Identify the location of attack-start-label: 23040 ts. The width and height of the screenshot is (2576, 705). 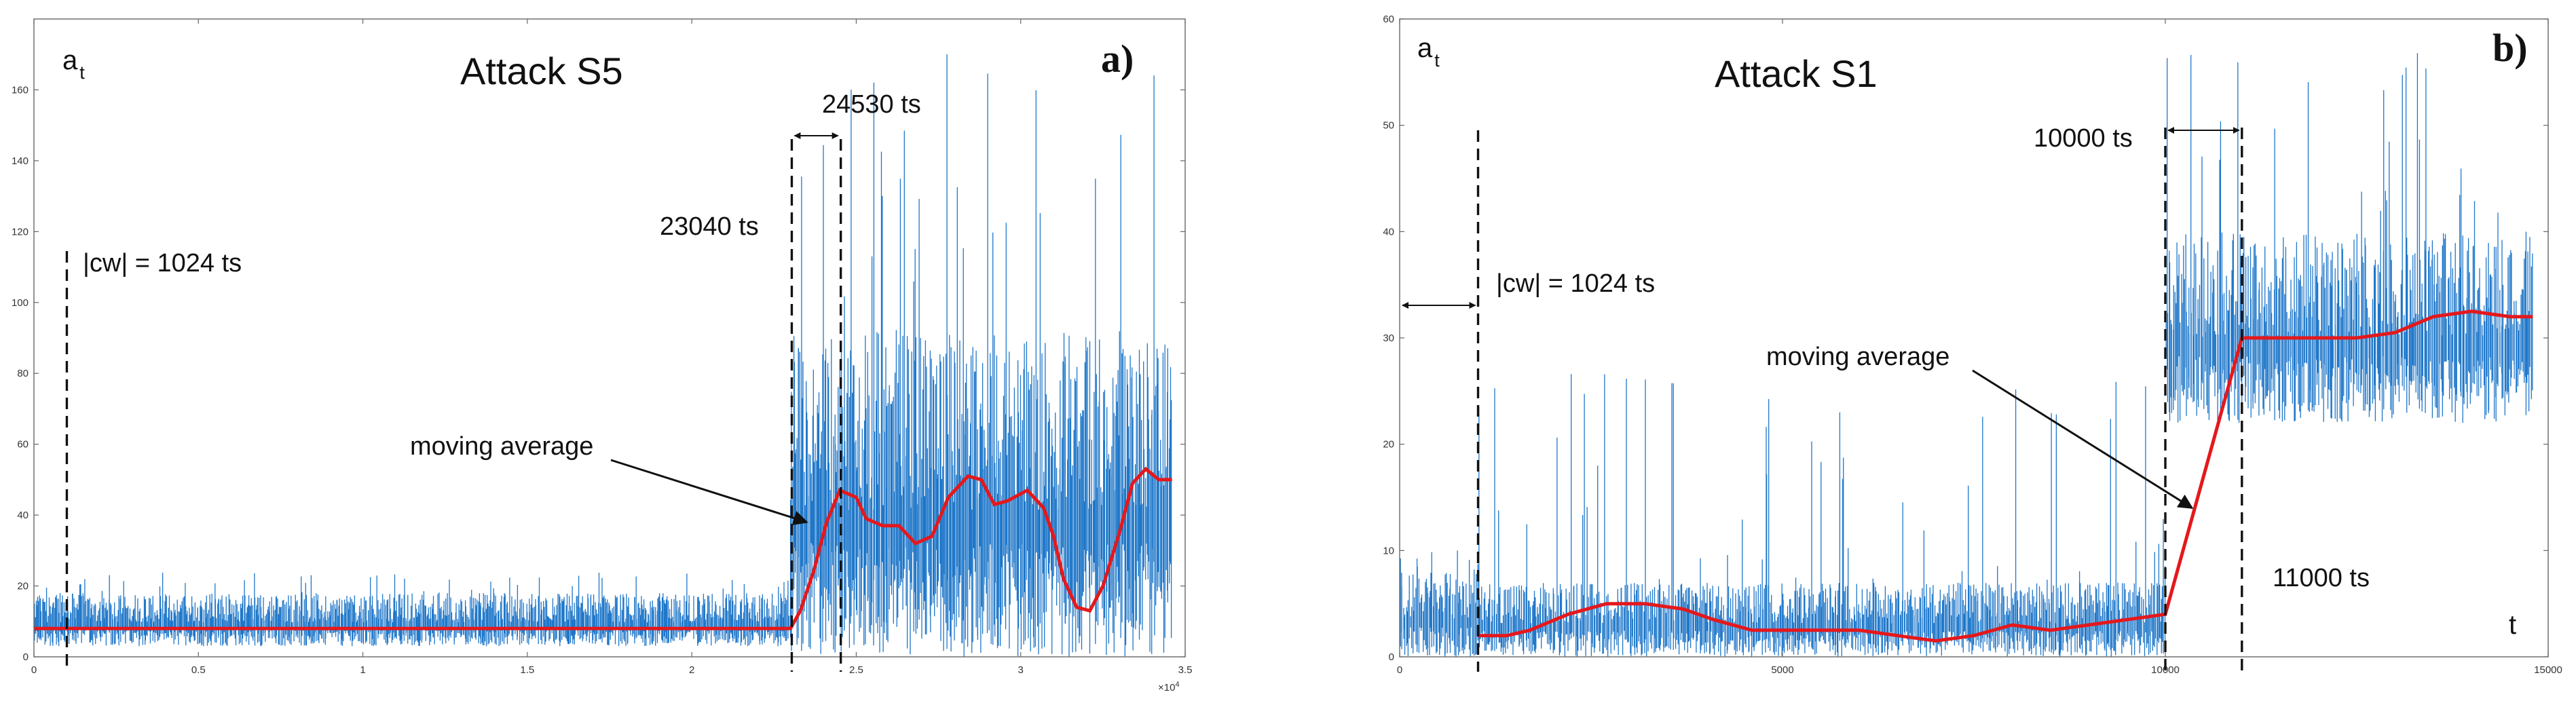
(710, 226).